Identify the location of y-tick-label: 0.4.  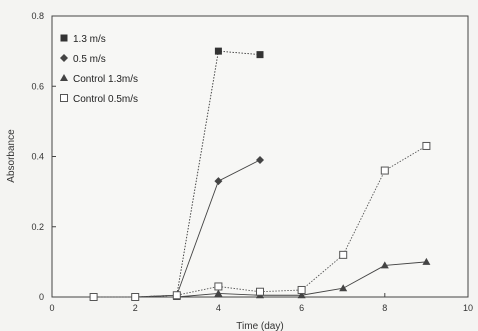
(37, 157).